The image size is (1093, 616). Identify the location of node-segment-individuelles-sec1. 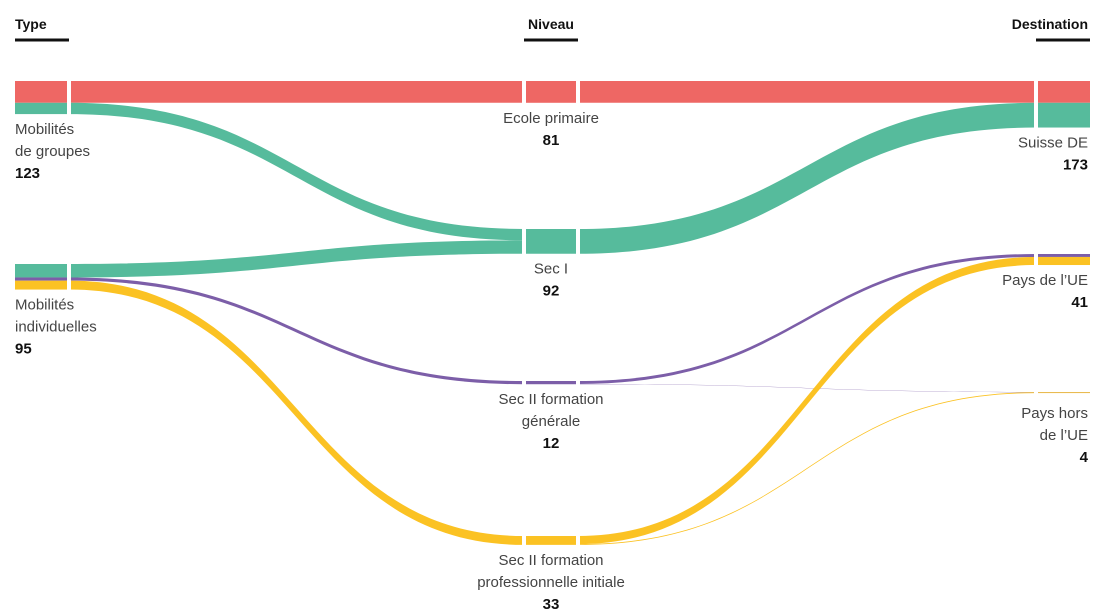
(42, 271).